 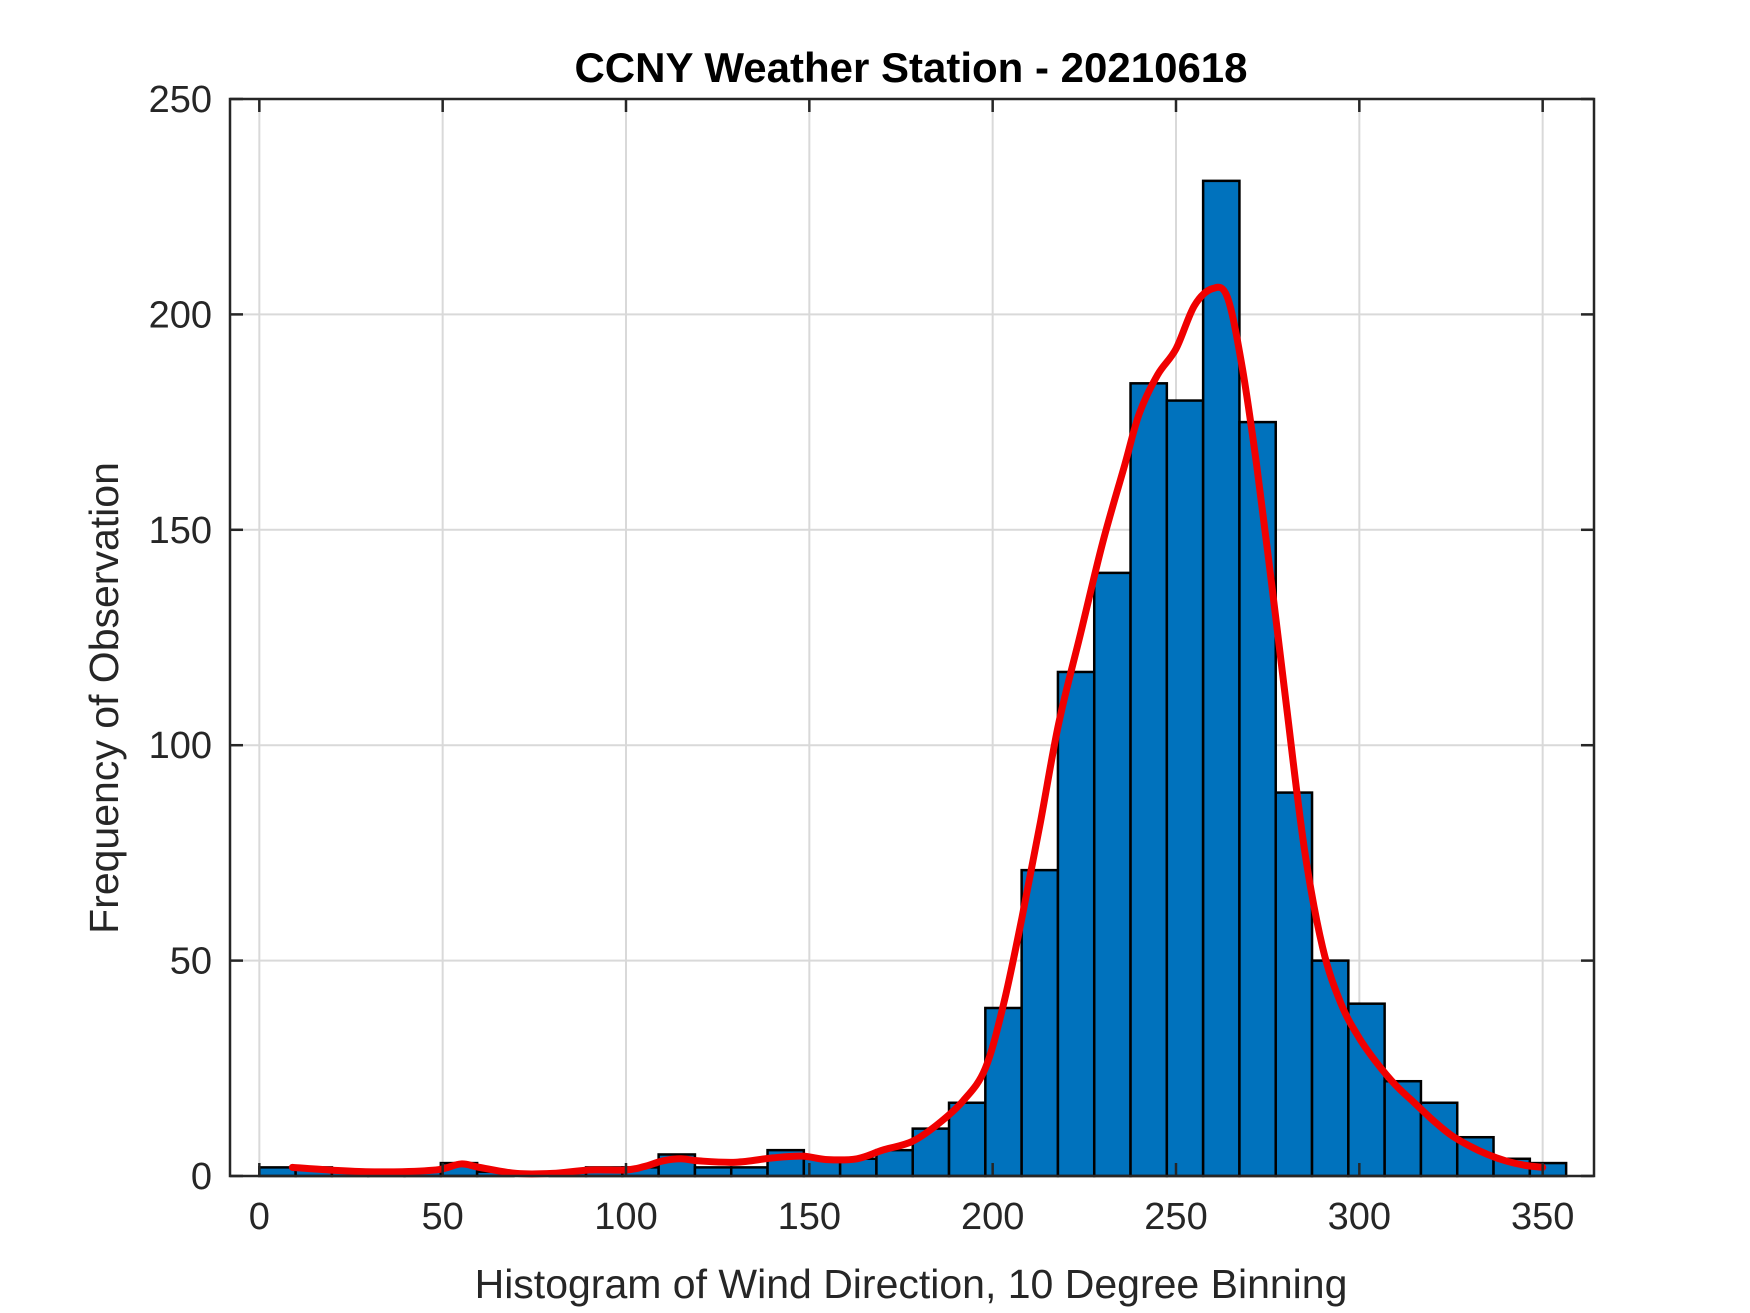 I want to click on x-tick-label: 150, so click(x=809, y=1217).